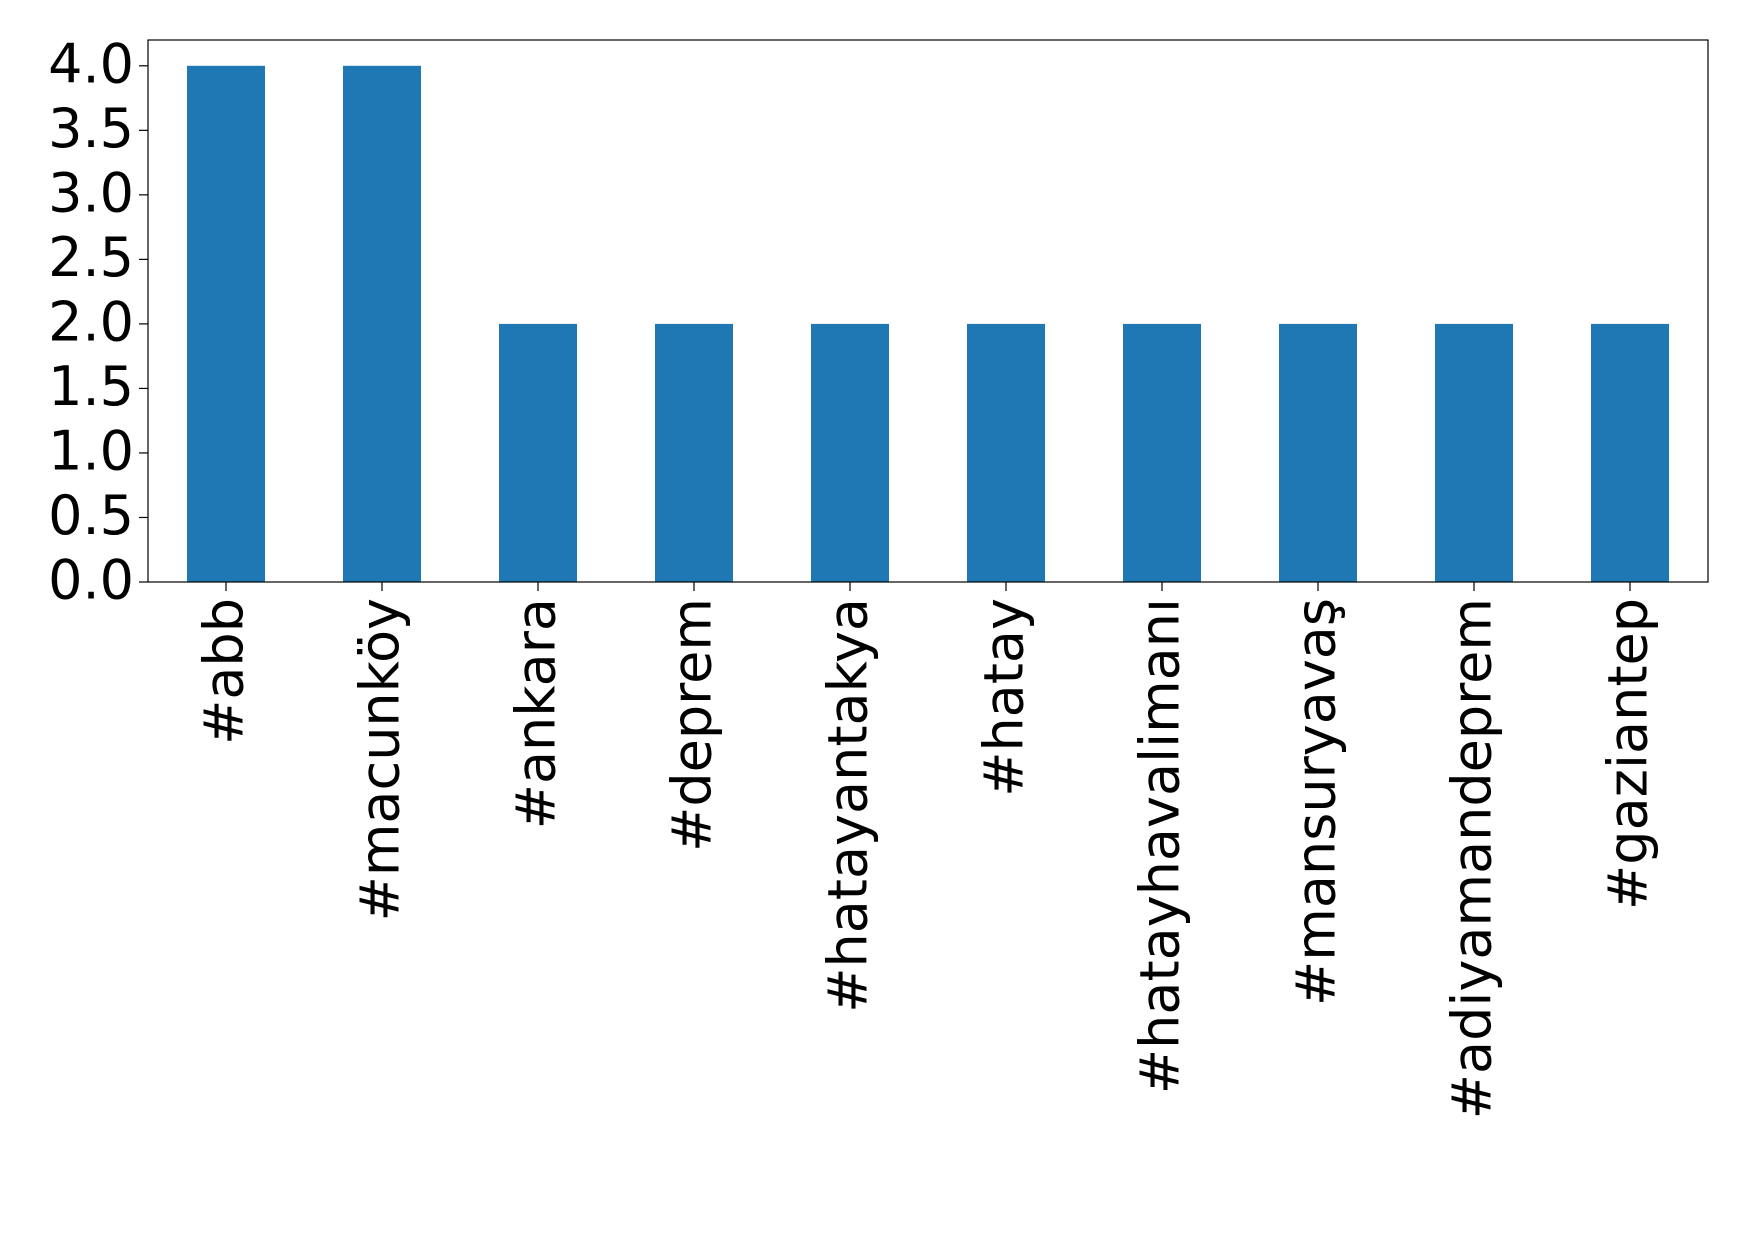 The height and width of the screenshot is (1235, 1739). Describe the element at coordinates (848, 805) in the screenshot. I see `x-tick-label: #hatayantakya` at that location.